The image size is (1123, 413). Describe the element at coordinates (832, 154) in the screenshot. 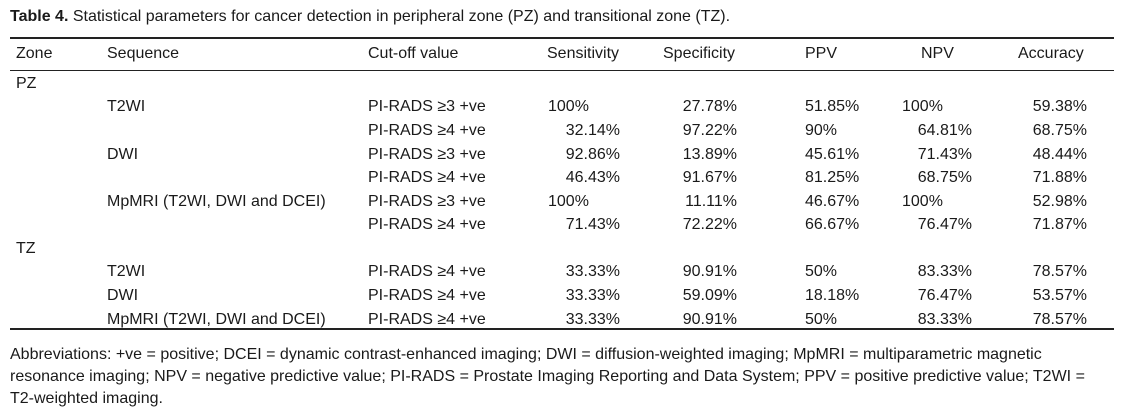

I see `cell-ppv: 45.61%` at that location.